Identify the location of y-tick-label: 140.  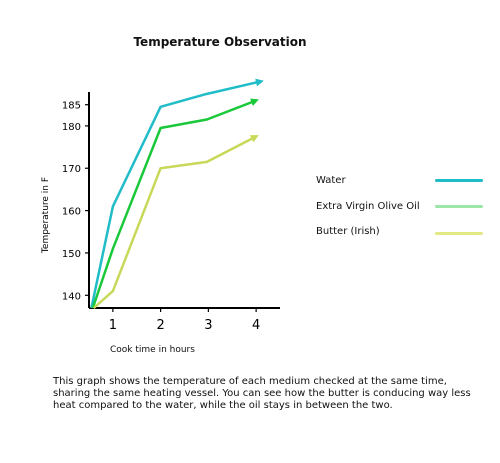
(71, 296).